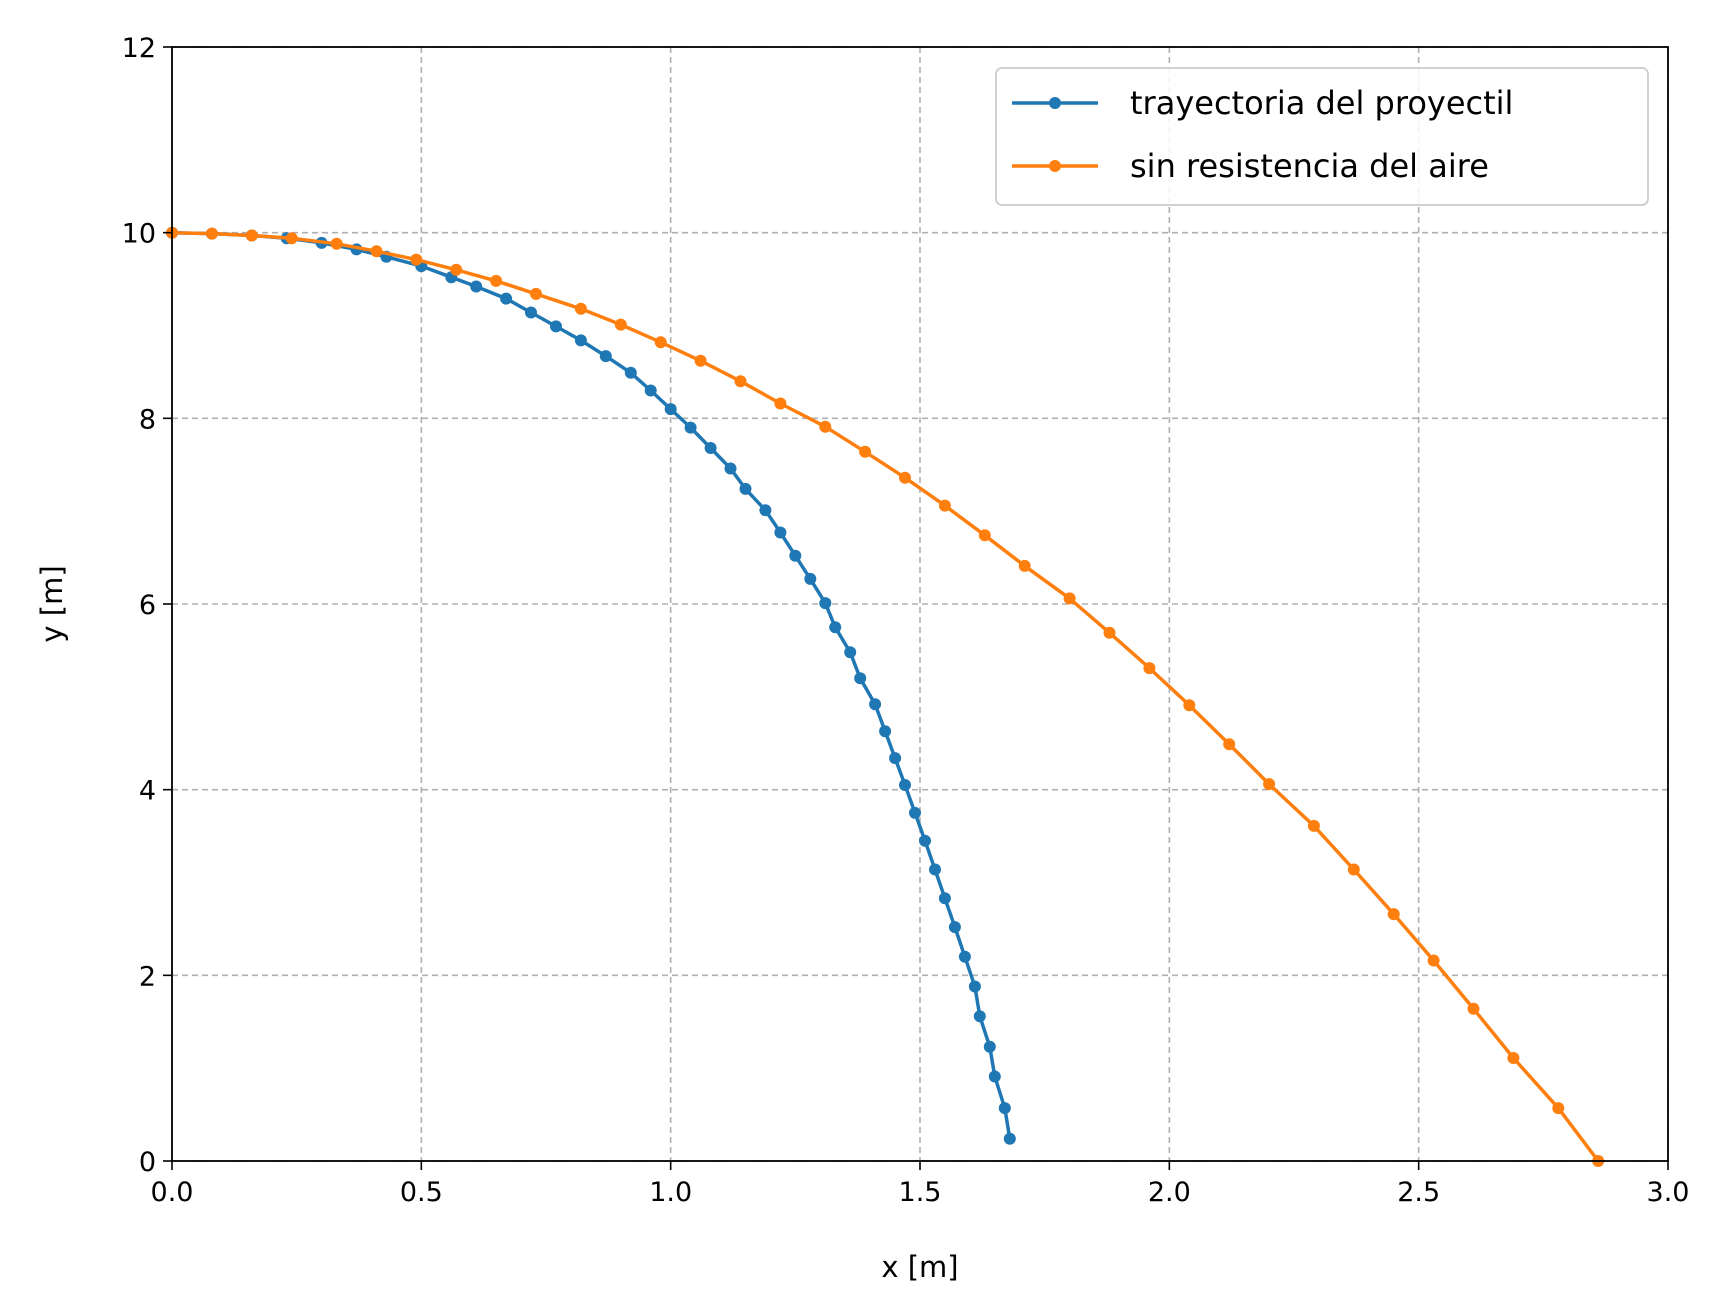 This screenshot has width=1722, height=1315. Describe the element at coordinates (1169, 1192) in the screenshot. I see `x-tick-label: 2.0` at that location.